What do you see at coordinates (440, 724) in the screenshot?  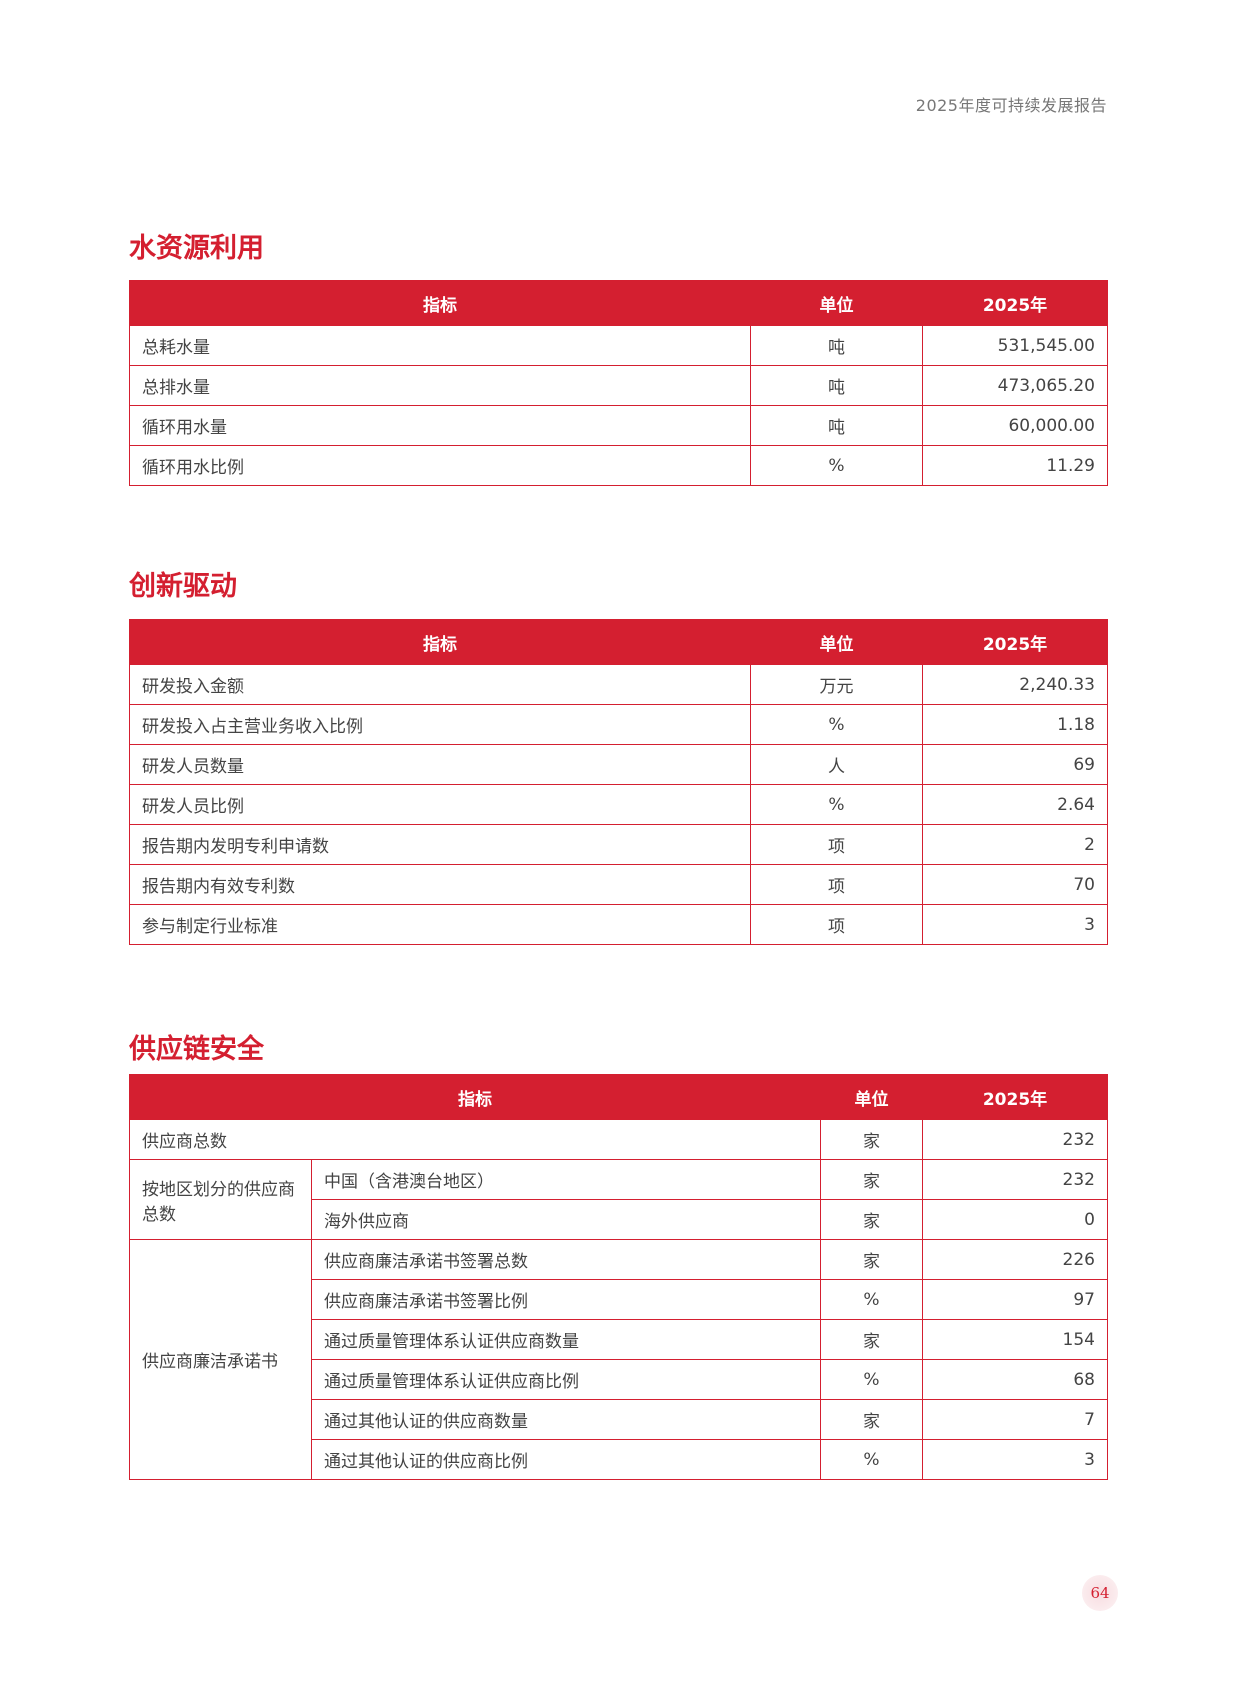 I see `indicator-cell: 研发投入占主营业务收入比例` at bounding box center [440, 724].